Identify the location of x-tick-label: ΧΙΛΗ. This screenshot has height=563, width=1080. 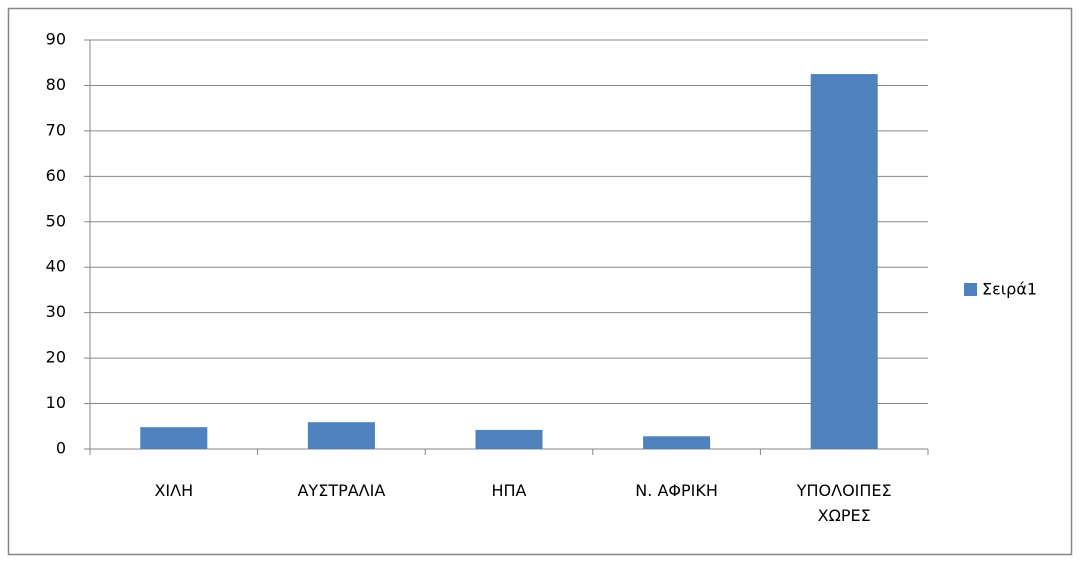
(174, 490).